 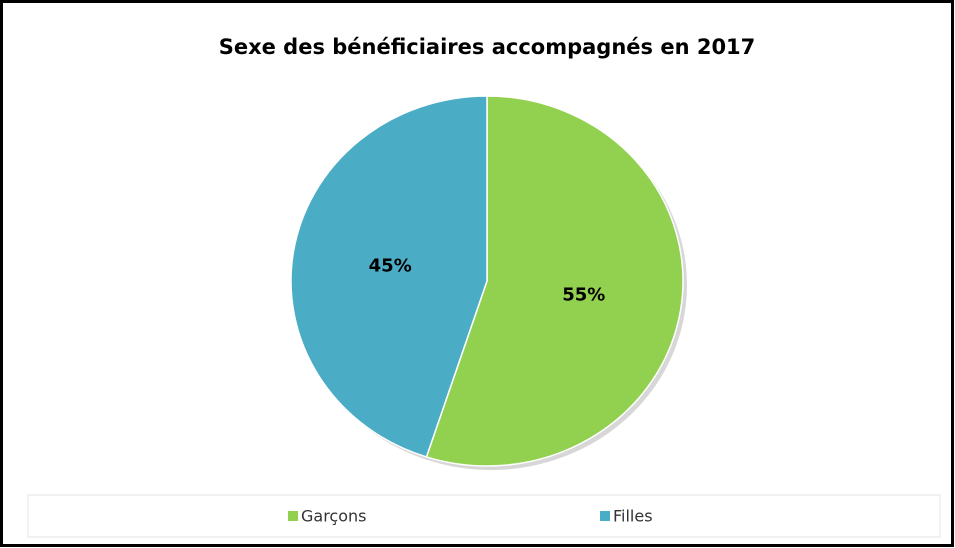 I want to click on legend-box, so click(x=484, y=516).